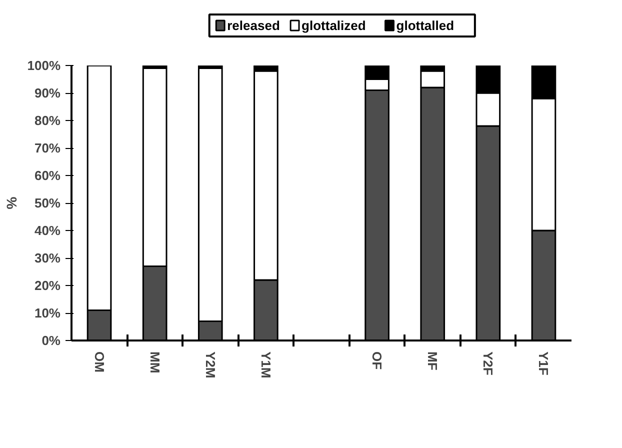  Describe the element at coordinates (47, 120) in the screenshot. I see `y-tick-label: 80%` at that location.